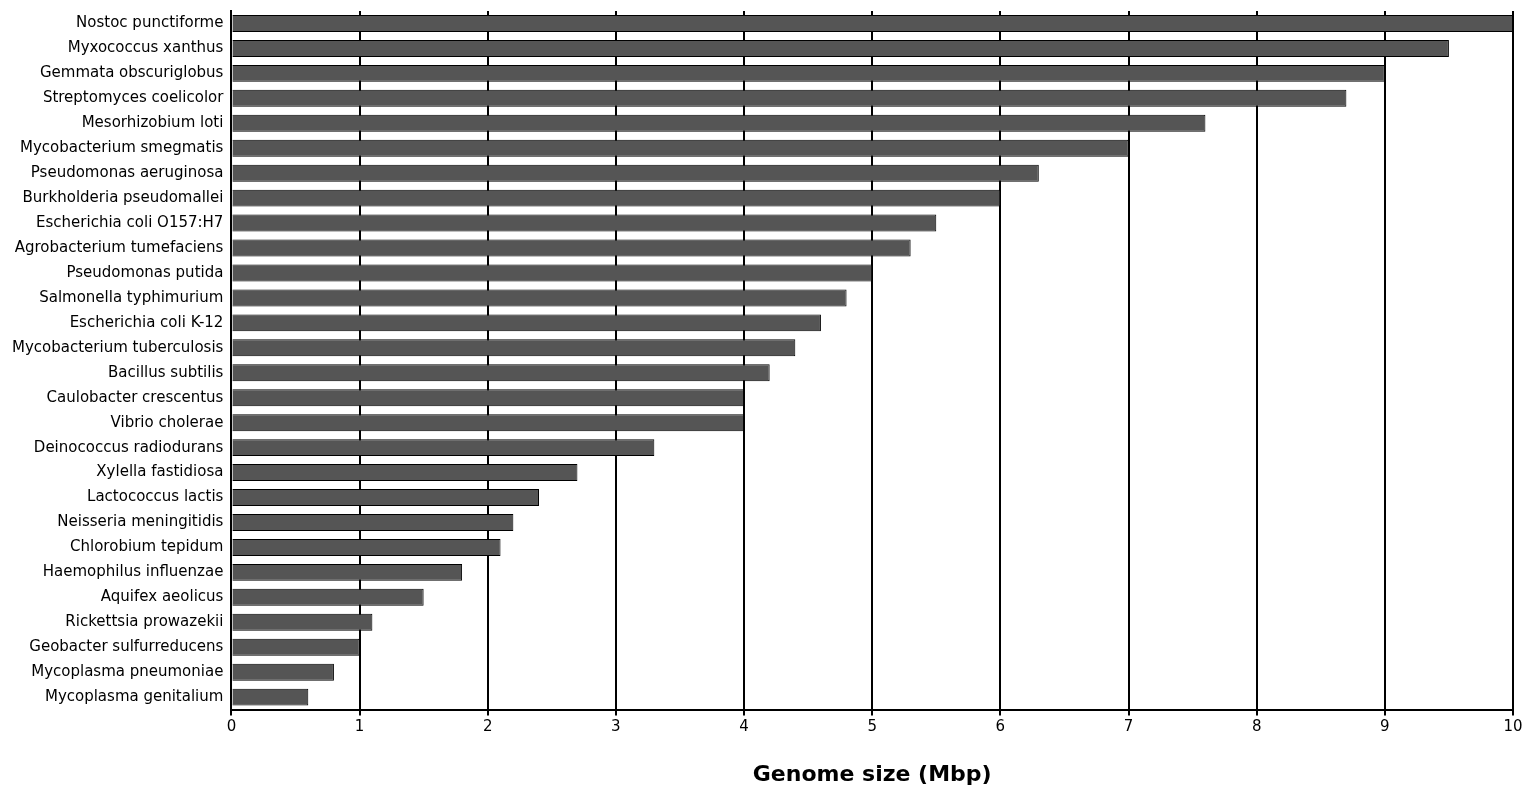  Describe the element at coordinates (1385, 726) in the screenshot. I see `x-tick-label: 9` at that location.